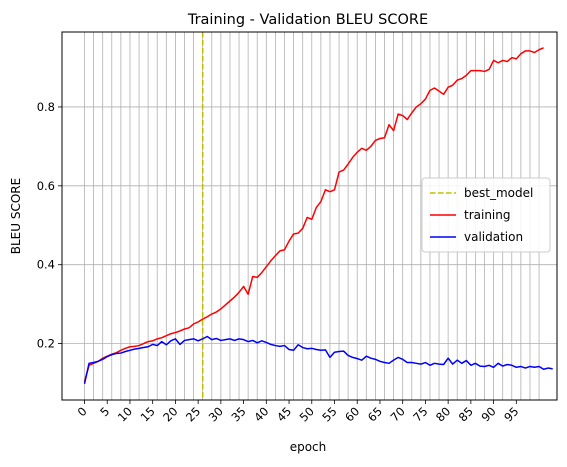 The width and height of the screenshot is (567, 467). I want to click on x-tick-label: 15, so click(148, 414).